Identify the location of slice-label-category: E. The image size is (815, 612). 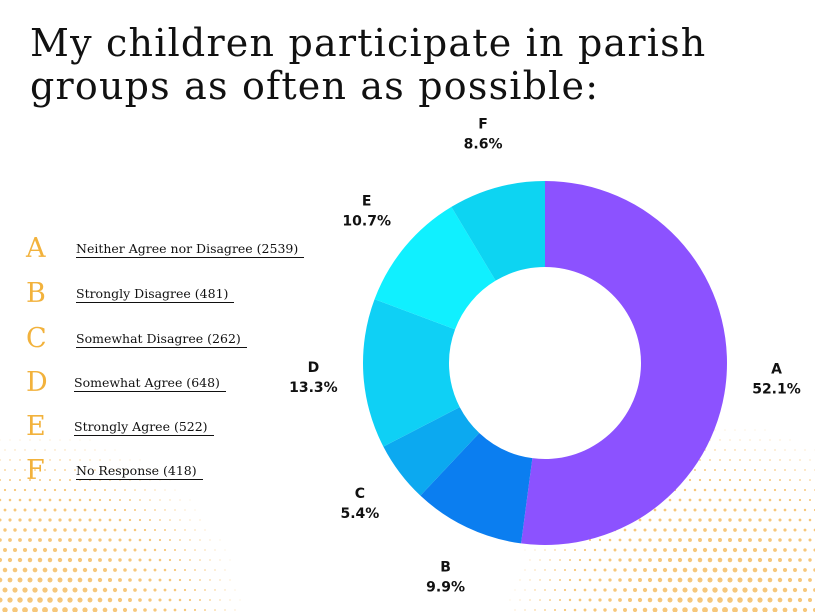
(367, 202).